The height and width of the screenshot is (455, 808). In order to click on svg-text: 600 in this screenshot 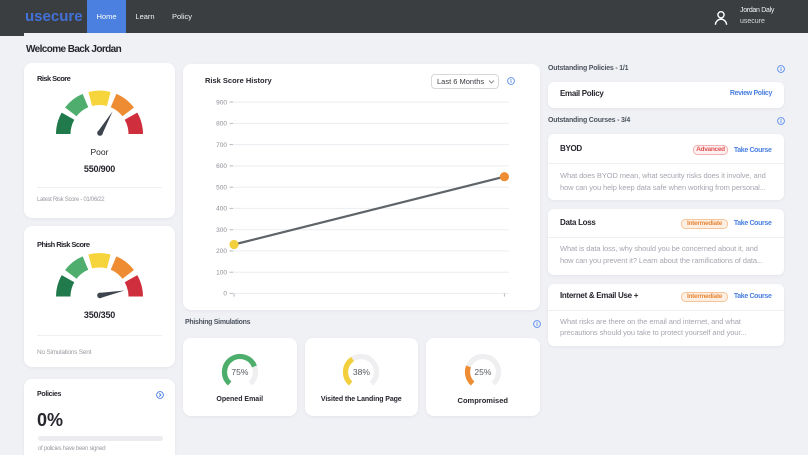, I will do `click(221, 166)`.